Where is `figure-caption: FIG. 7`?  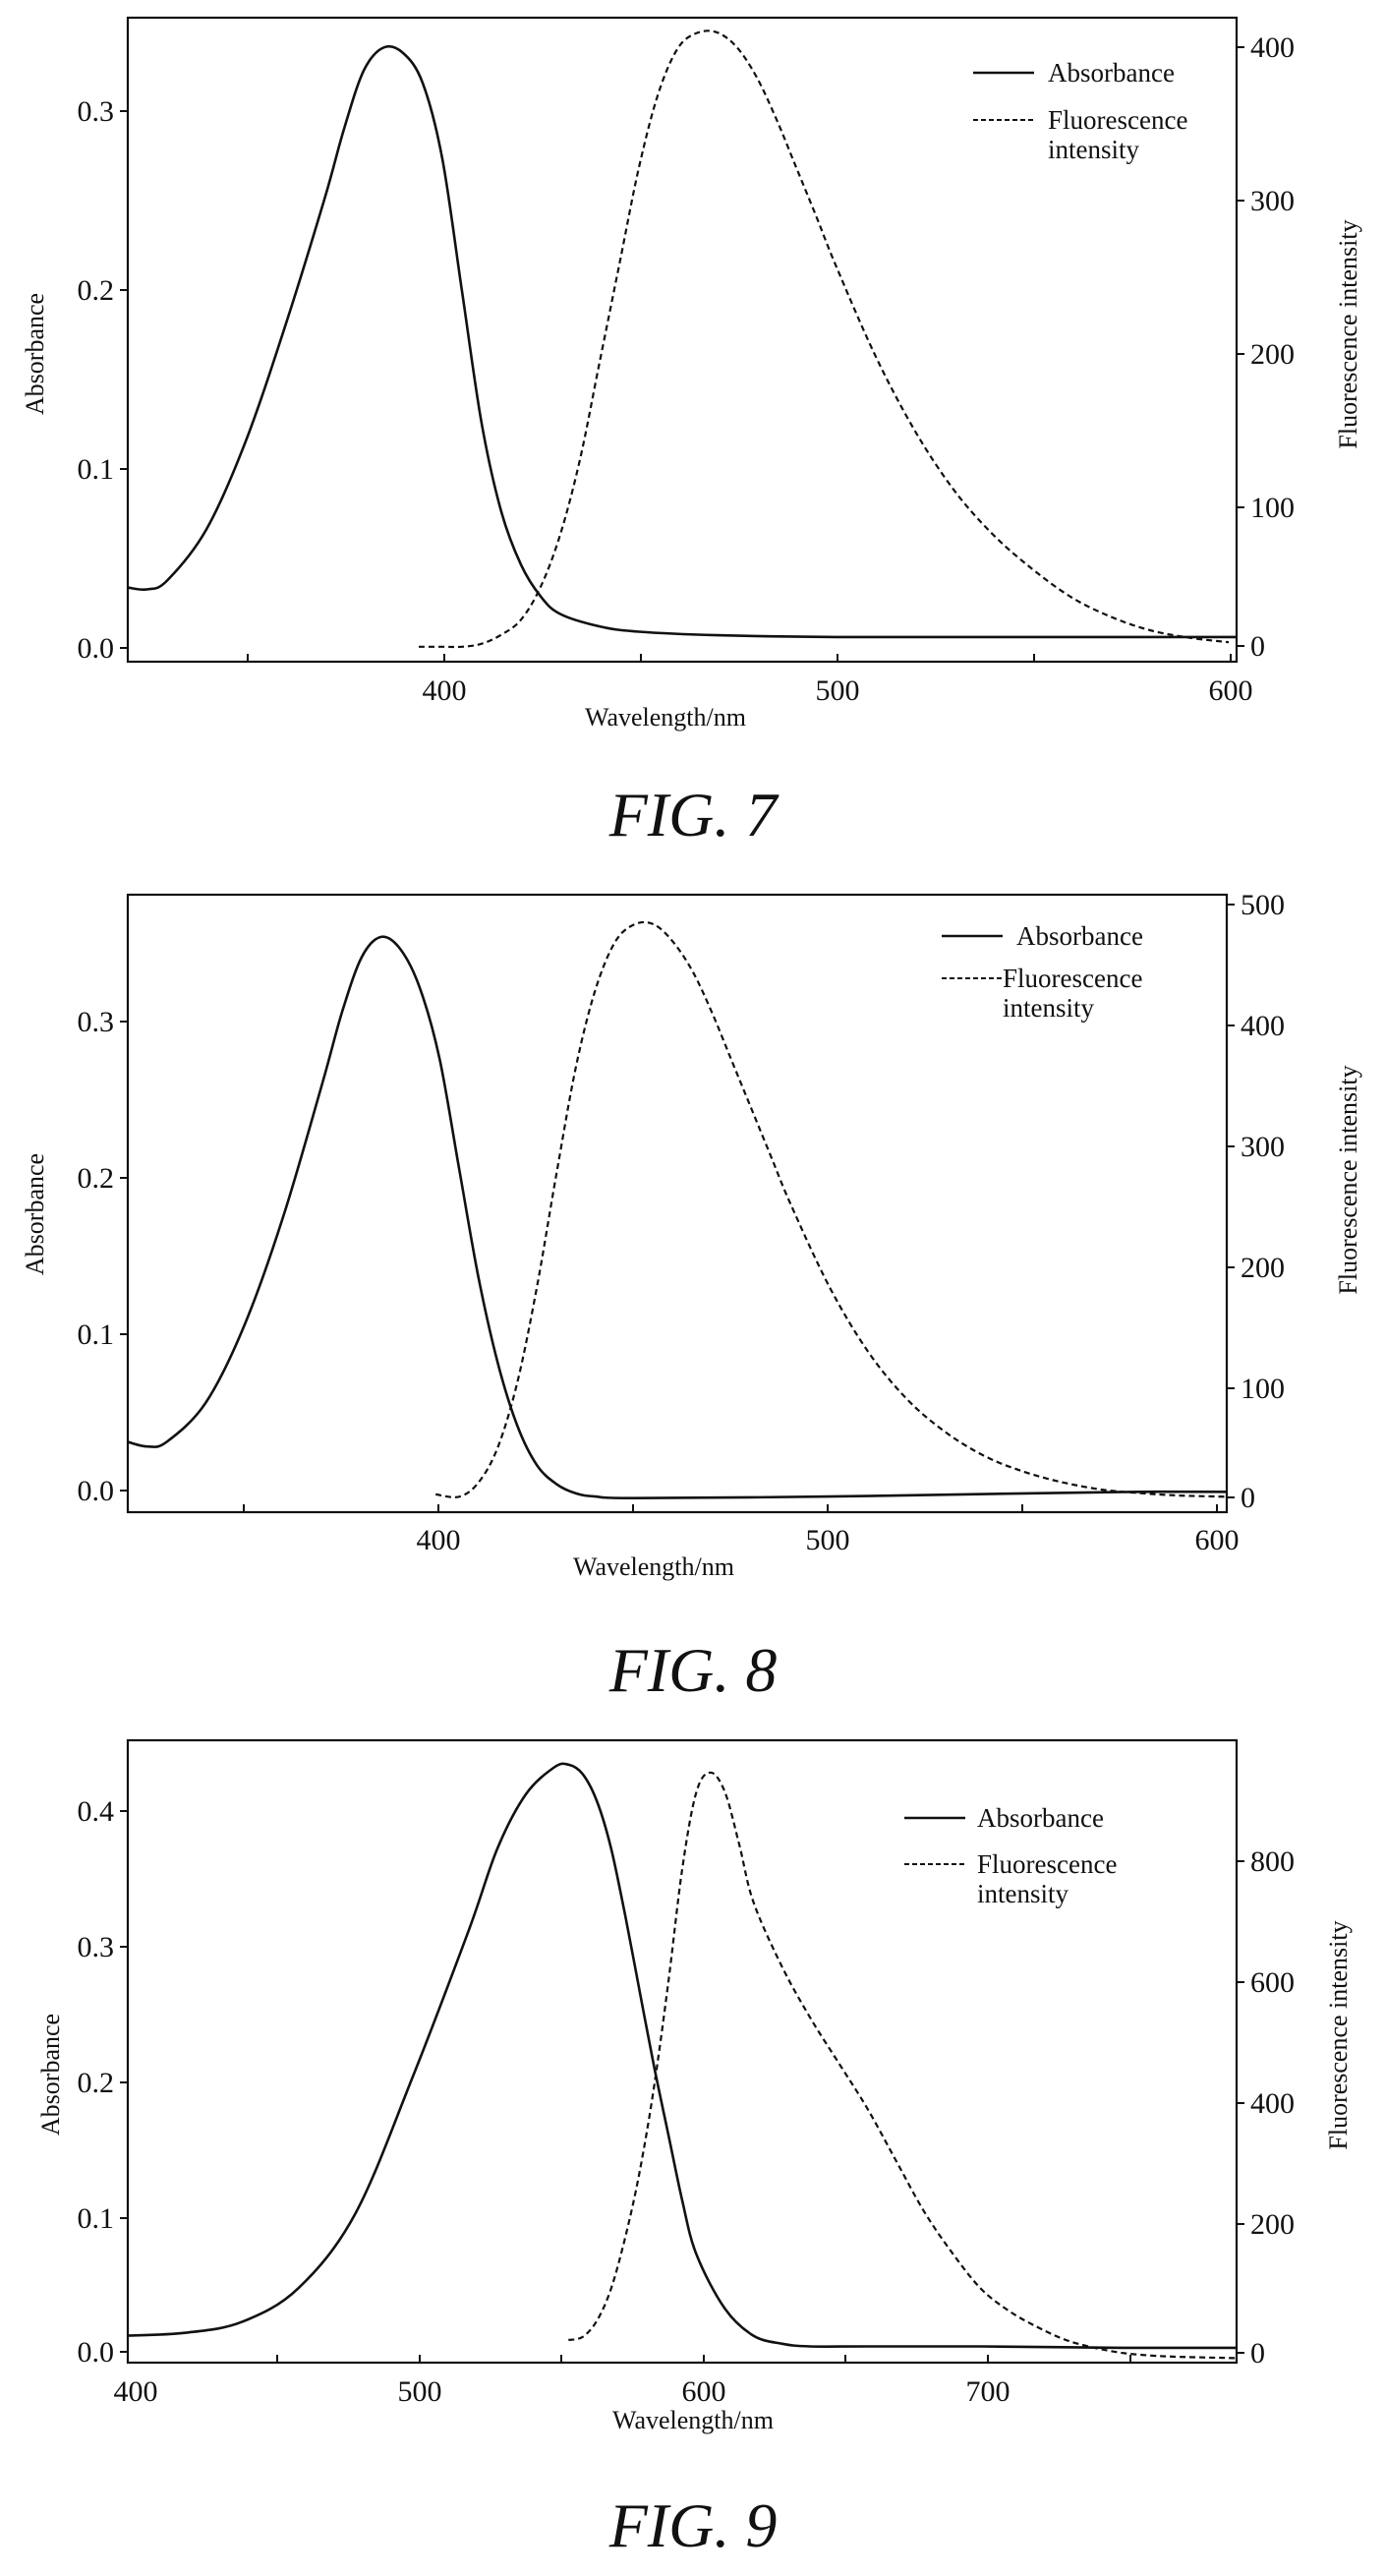 figure-caption: FIG. 7 is located at coordinates (694, 814).